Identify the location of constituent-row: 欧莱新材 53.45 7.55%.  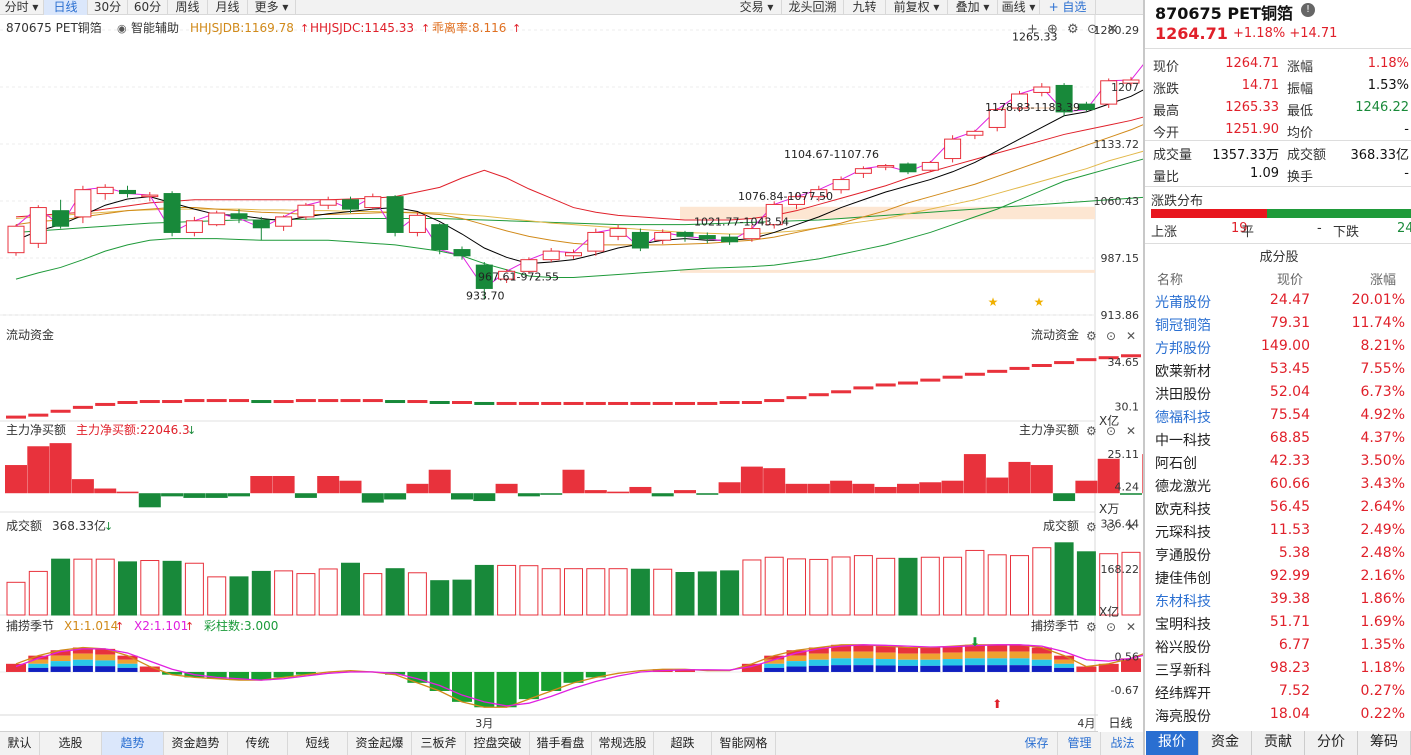
(1278, 369).